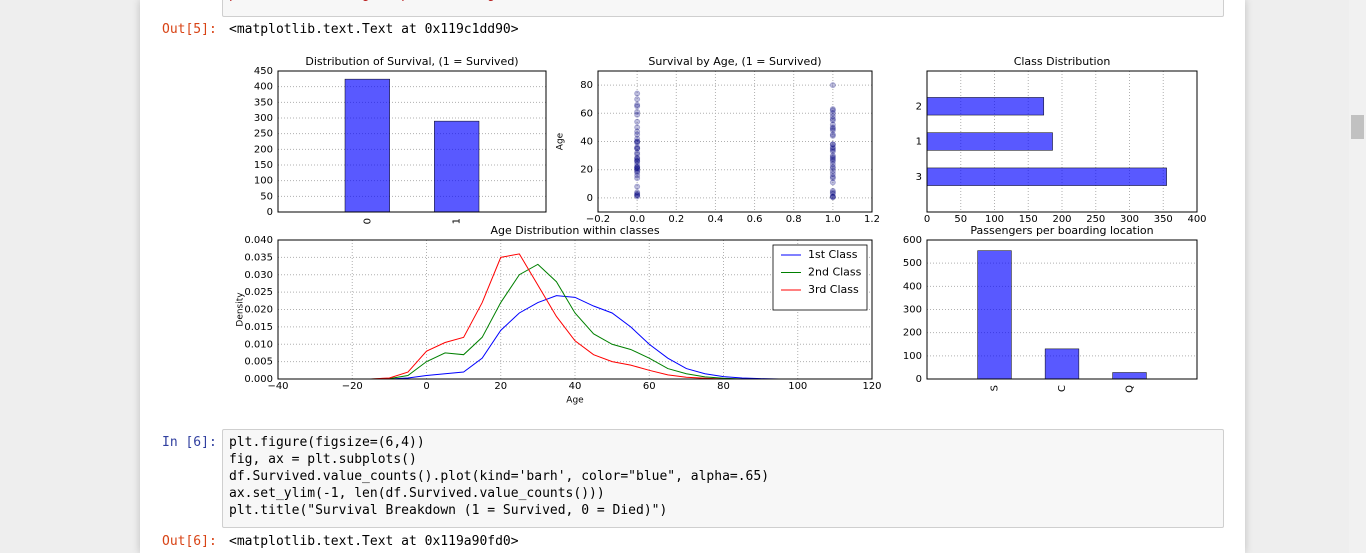 The height and width of the screenshot is (553, 1366). I want to click on output-text: <matplotlib.text.Text at 0x119c1dd90>, so click(374, 29).